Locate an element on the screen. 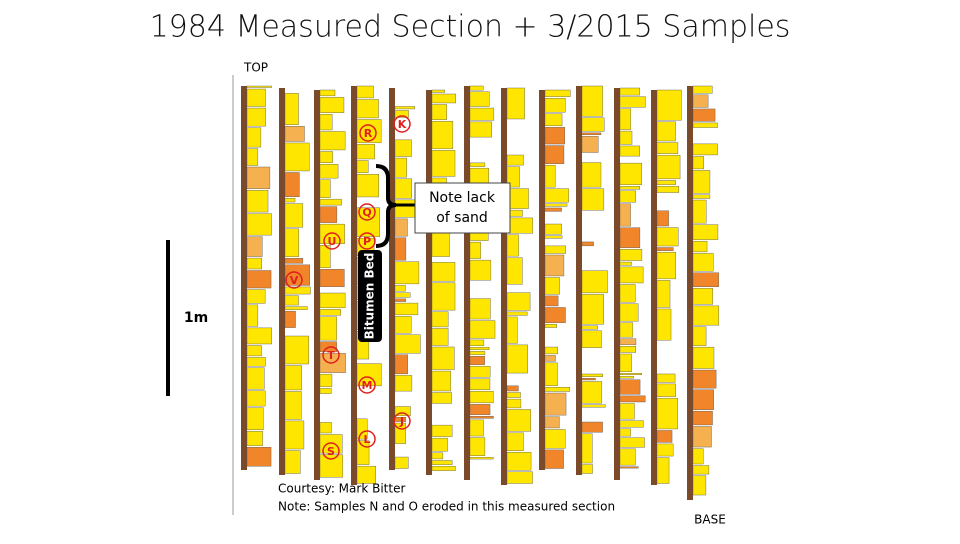 This screenshot has height=544, width=960. sample-label: P is located at coordinates (367, 241).